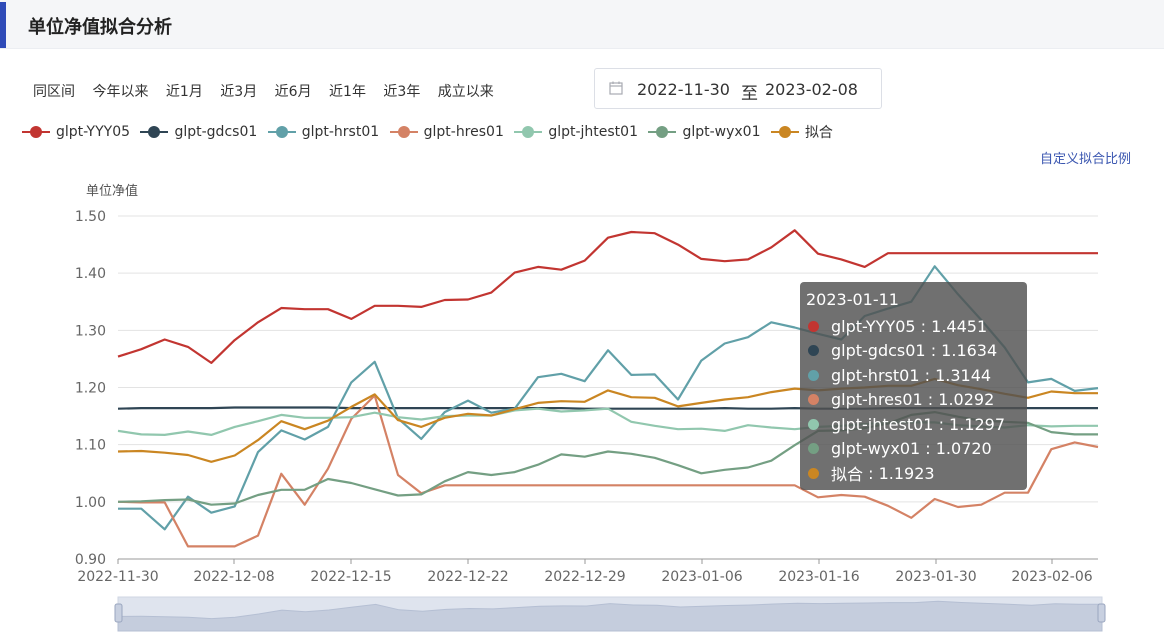 Image resolution: width=1164 pixels, height=641 pixels. I want to click on tooltip-row: glpt-gdcs01 : 1.1634, so click(913, 351).